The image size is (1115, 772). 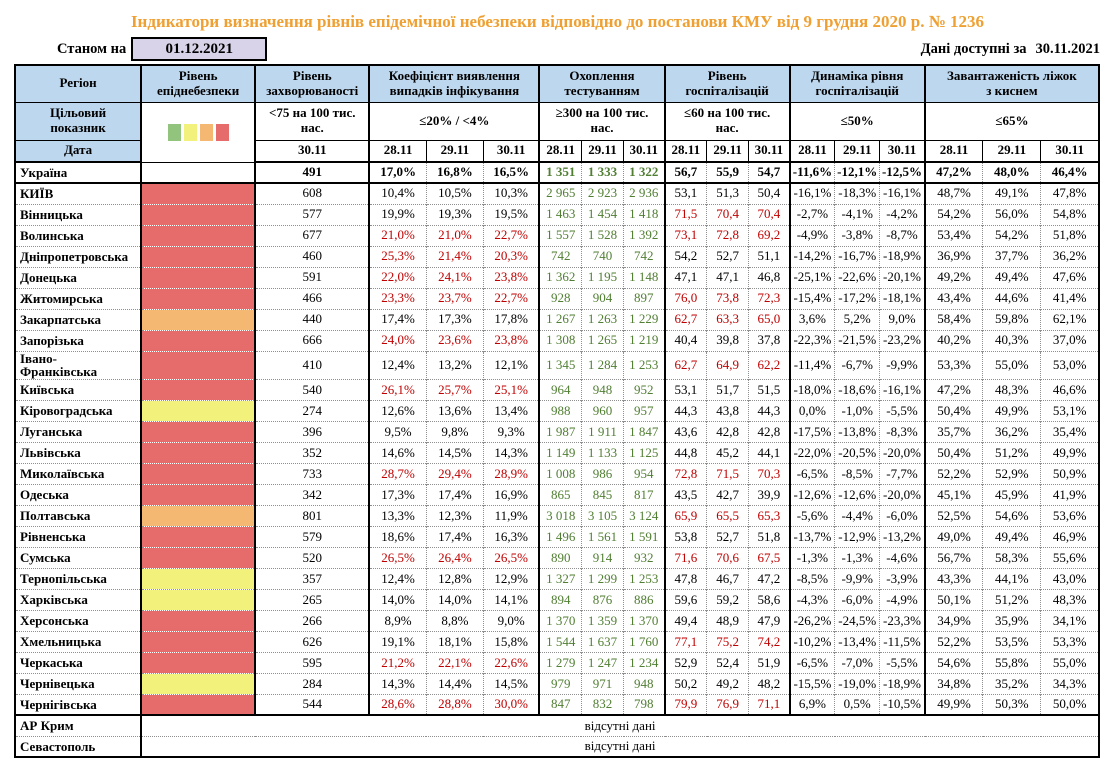 What do you see at coordinates (727, 494) in the screenshot?
I see `hospitalization-cell: 42,7` at bounding box center [727, 494].